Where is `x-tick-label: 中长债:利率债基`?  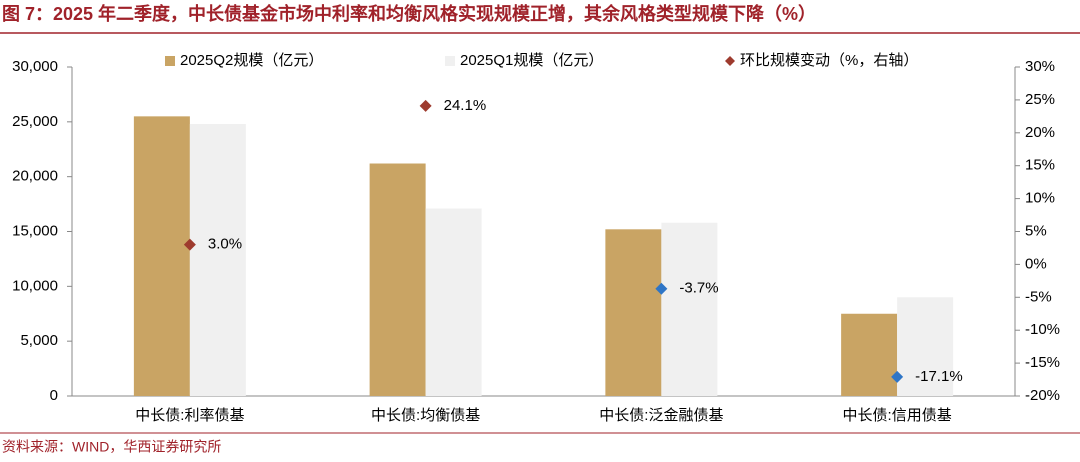
x-tick-label: 中长债:利率债基 is located at coordinates (189, 415).